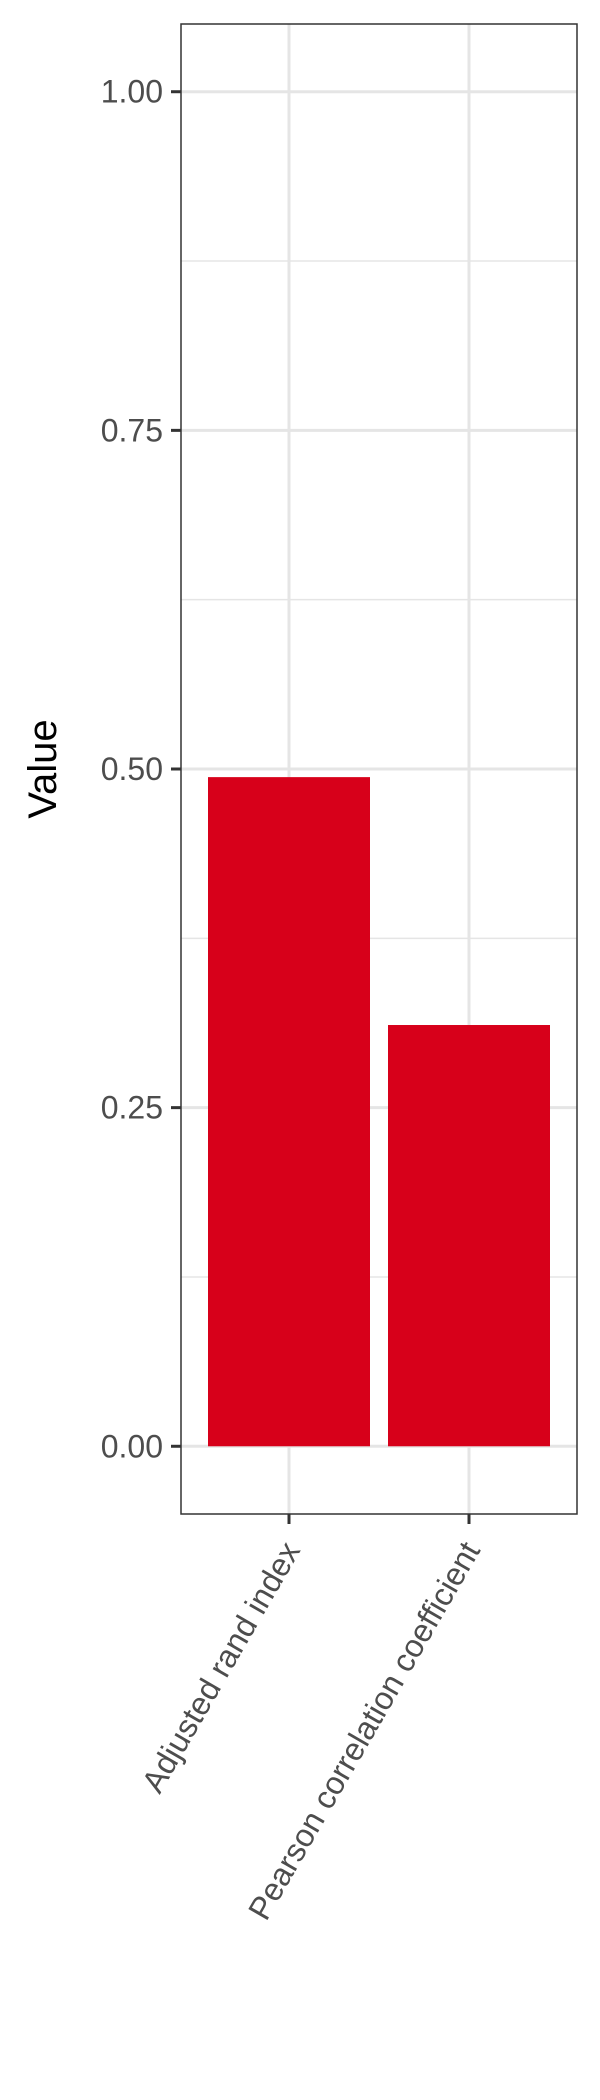  What do you see at coordinates (220, 1667) in the screenshot?
I see `x-tick-label: Adjusted rand index` at bounding box center [220, 1667].